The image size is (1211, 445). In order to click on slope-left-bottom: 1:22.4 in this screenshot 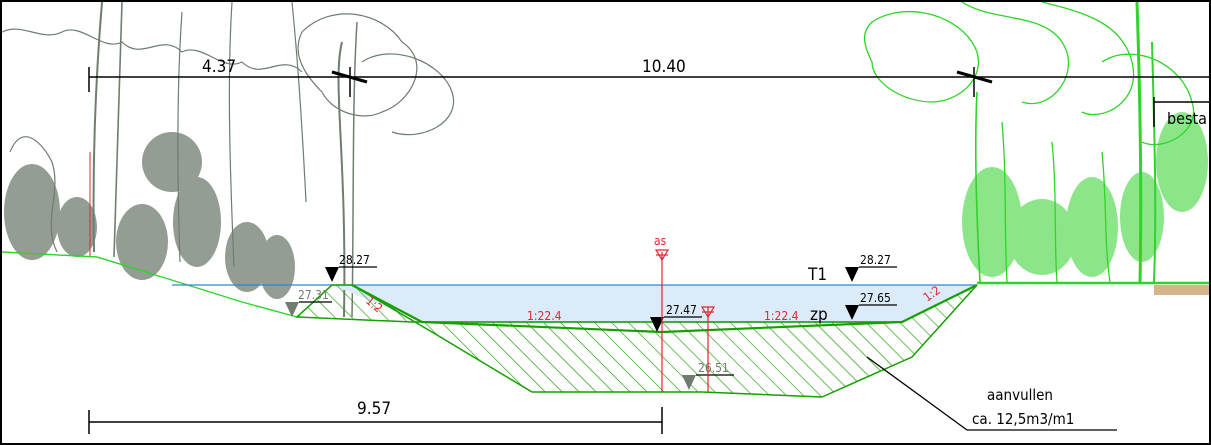, I will do `click(544, 316)`.